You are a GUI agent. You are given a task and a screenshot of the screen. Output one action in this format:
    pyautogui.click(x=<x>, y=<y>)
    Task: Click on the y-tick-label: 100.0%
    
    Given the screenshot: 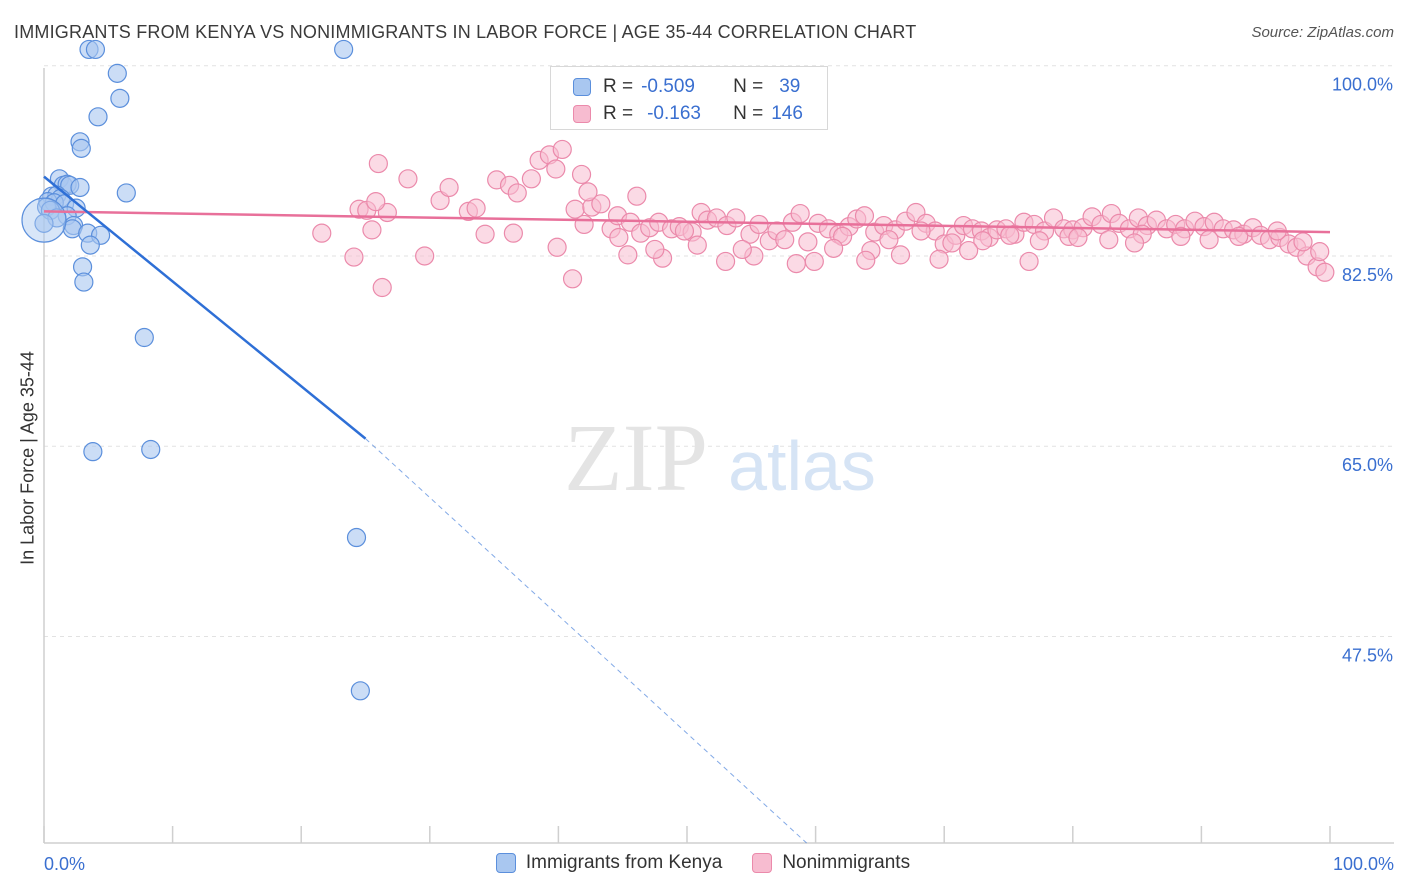 What is the action you would take?
    pyautogui.click(x=1362, y=85)
    